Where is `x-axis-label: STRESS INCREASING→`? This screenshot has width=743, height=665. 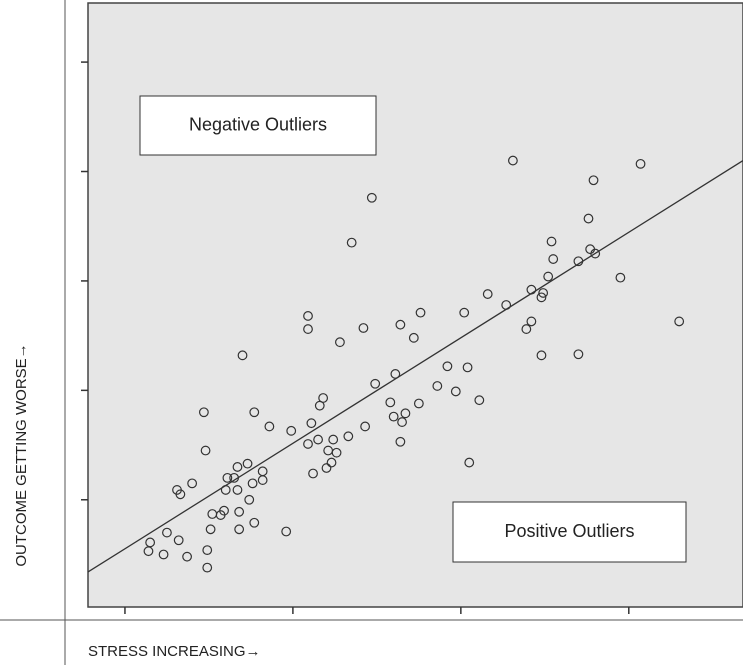 x-axis-label: STRESS INCREASING→ is located at coordinates (174, 651).